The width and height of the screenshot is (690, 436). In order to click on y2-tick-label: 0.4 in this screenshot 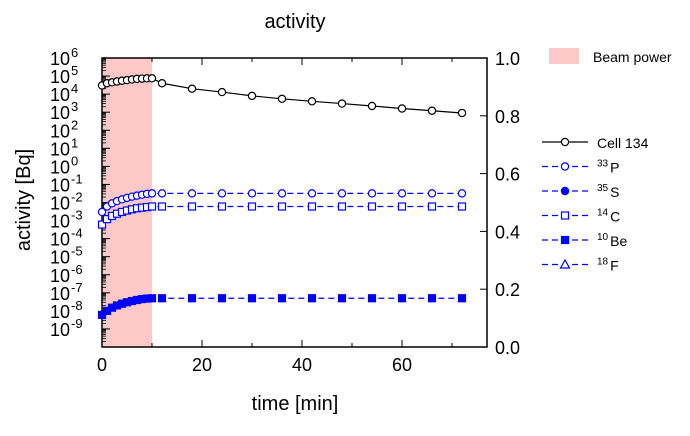, I will do `click(507, 232)`.